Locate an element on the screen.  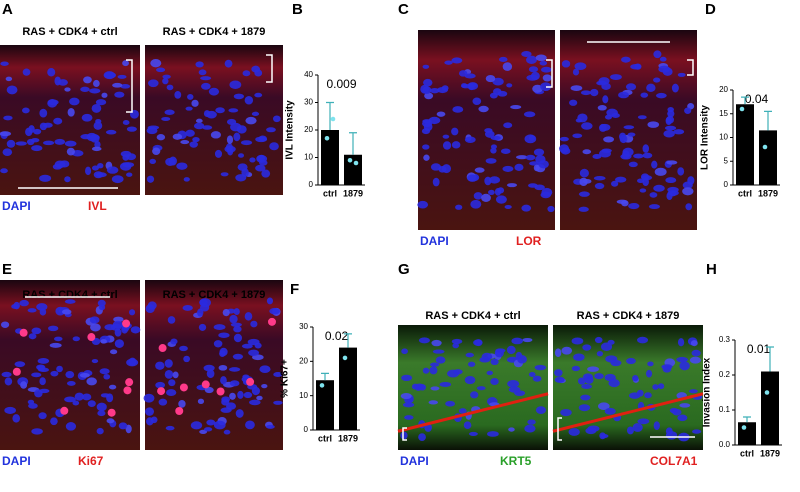
stain-label: DAPI is located at coordinates (434, 241).